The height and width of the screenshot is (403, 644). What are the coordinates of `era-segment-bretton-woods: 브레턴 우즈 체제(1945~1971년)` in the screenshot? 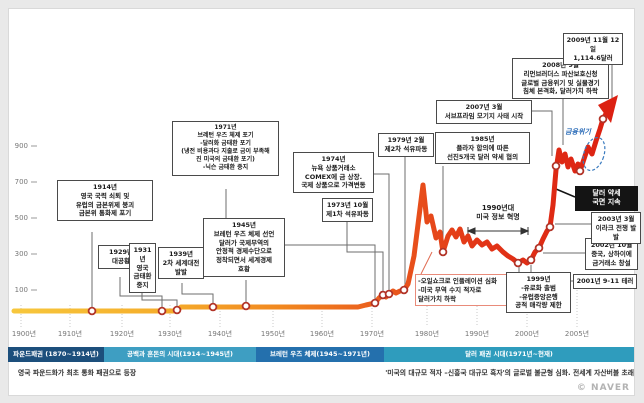 It's located at (320, 354).